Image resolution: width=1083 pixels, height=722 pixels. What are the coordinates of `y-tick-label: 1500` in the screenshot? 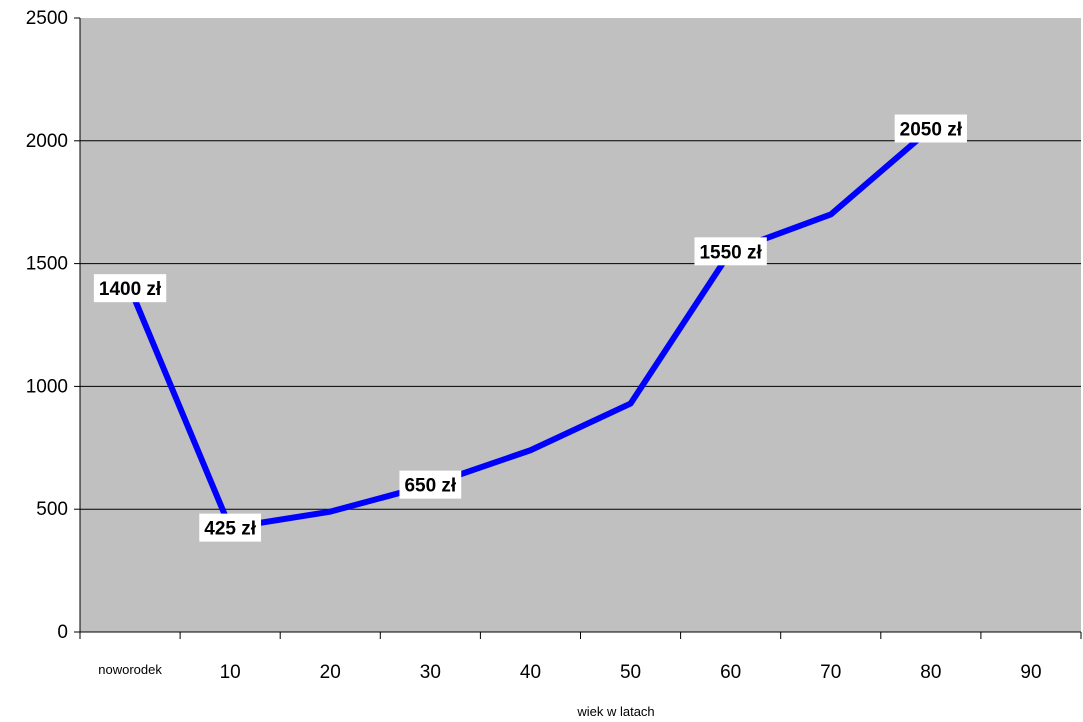 It's located at (47, 264).